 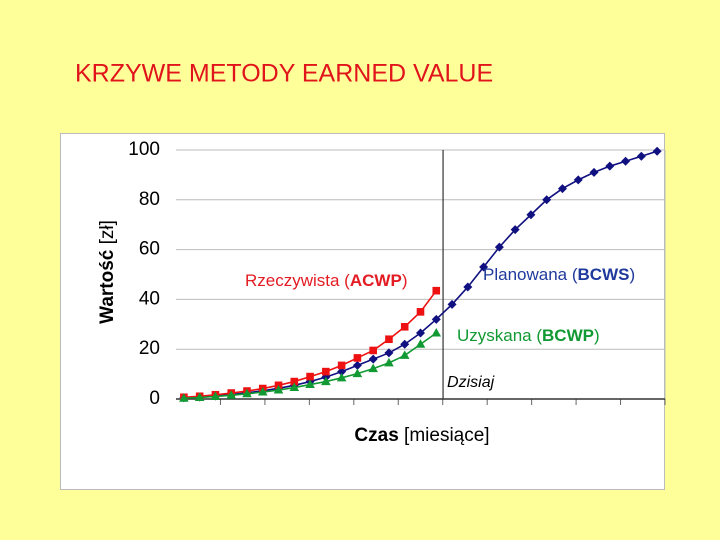 I want to click on series-label-part: BCWP, so click(x=568, y=335).